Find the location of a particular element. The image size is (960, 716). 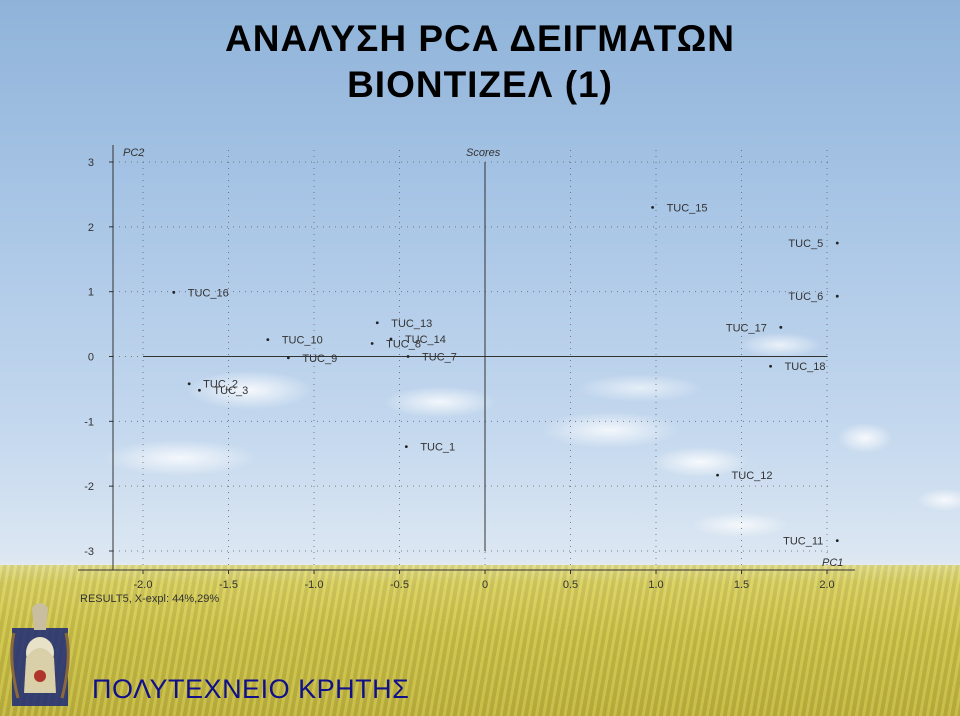

data-point-label: TUC_5 is located at coordinates (805, 244).